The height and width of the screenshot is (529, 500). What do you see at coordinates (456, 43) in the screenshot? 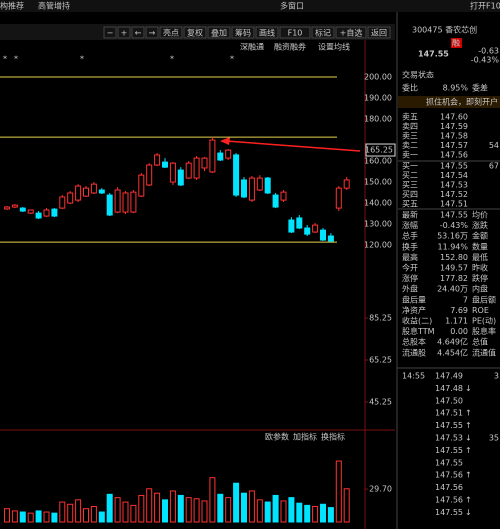
I see `badge-box` at bounding box center [456, 43].